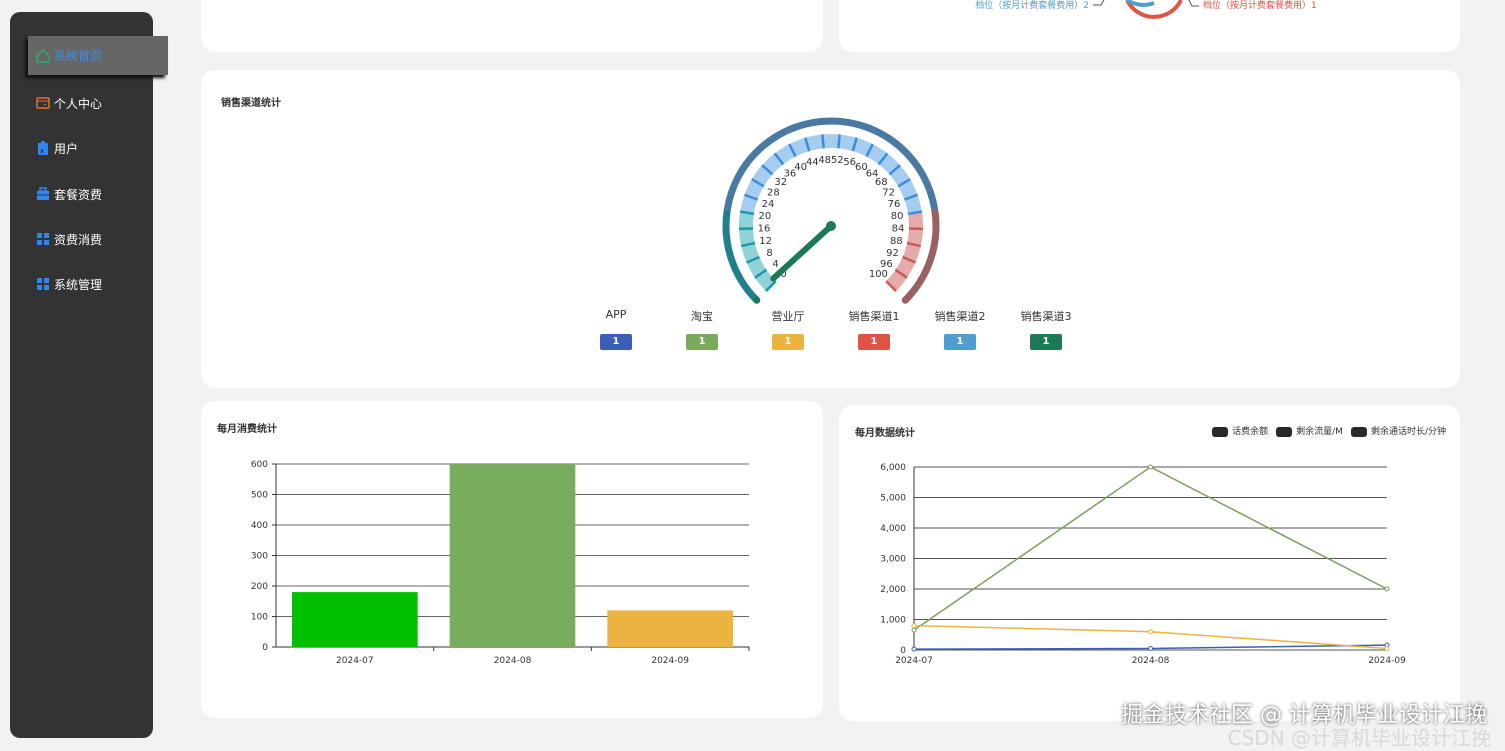 This screenshot has height=751, width=1505. I want to click on pie-chart-partial: 档位（按月计费套餐费用）2 档位（按月计费套餐费用）1, so click(1149, 26).